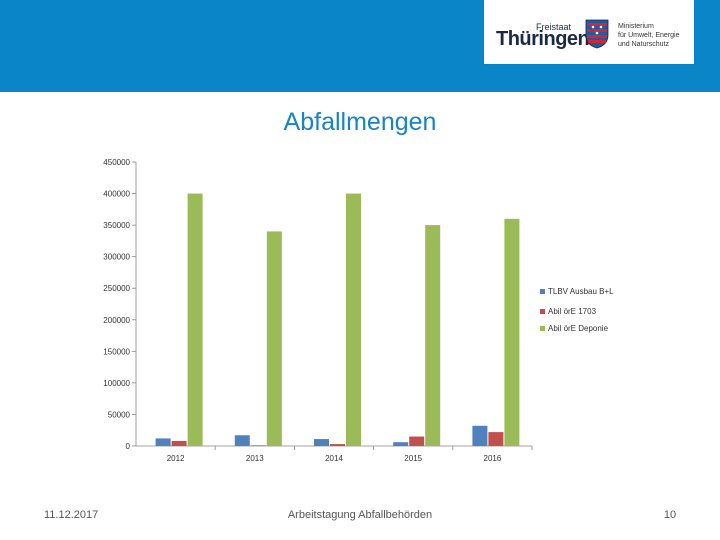 This screenshot has width=720, height=540. Describe the element at coordinates (578, 328) in the screenshot. I see `legend-label: Abil örE Deponie` at that location.